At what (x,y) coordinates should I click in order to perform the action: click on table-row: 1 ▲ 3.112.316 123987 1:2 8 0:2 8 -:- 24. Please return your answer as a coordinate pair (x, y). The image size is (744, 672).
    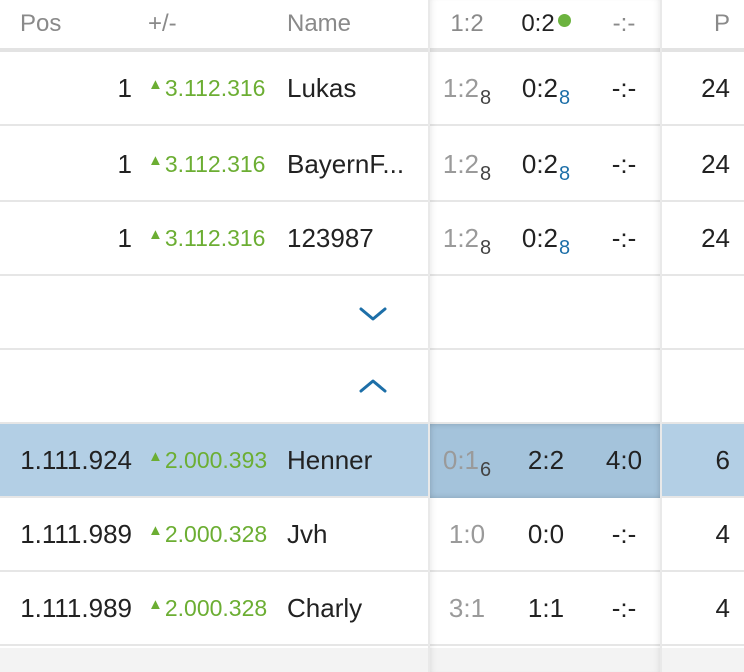
    Looking at the image, I should click on (372, 239).